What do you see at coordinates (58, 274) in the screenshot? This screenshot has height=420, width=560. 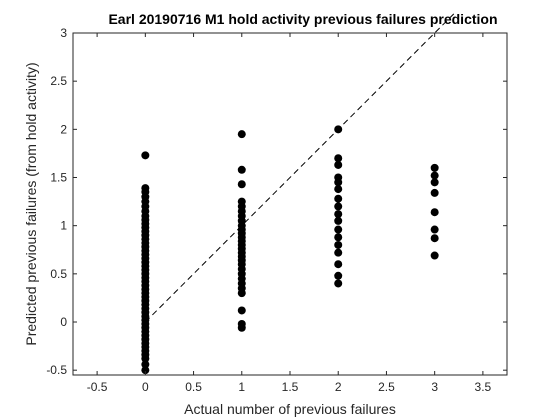 I see `y-tick-label: 0.5` at bounding box center [58, 274].